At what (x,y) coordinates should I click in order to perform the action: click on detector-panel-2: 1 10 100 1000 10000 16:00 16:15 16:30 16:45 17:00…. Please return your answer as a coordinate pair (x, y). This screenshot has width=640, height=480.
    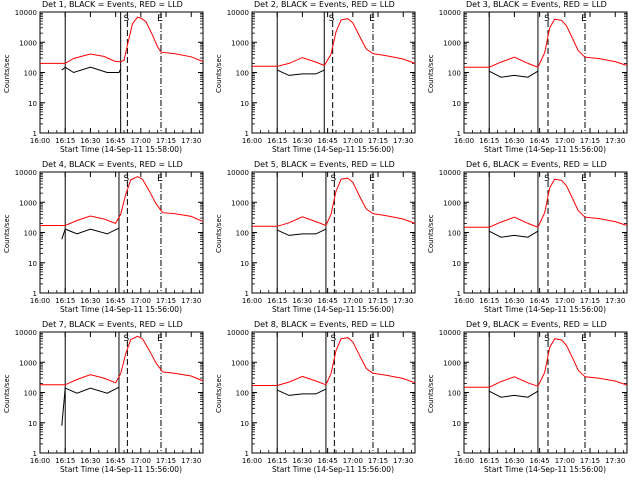
    Looking at the image, I should click on (318, 80).